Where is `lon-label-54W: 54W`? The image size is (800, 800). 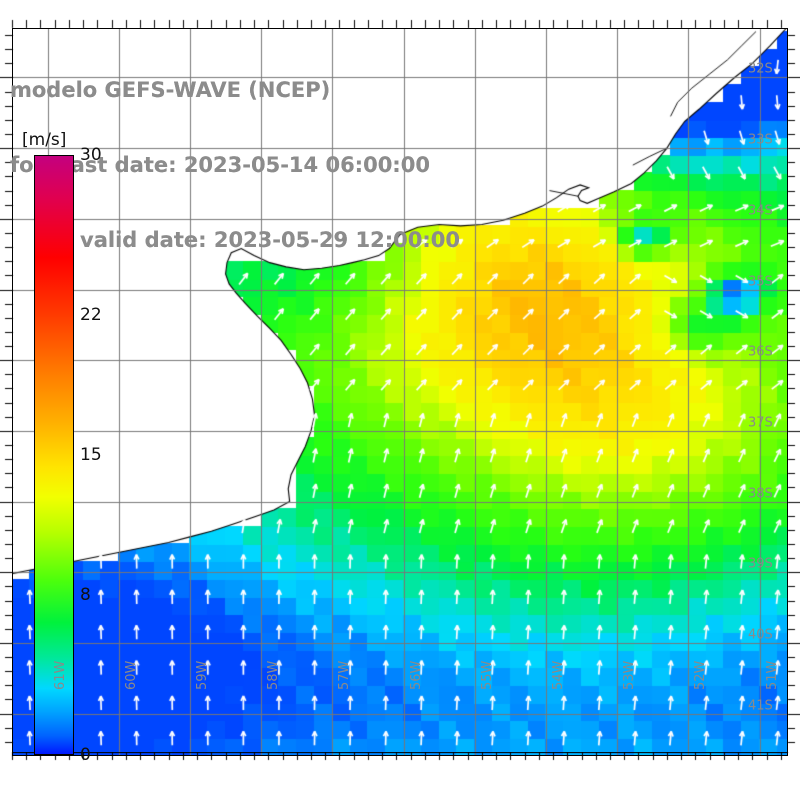 lon-label-54W: 54W is located at coordinates (558, 675).